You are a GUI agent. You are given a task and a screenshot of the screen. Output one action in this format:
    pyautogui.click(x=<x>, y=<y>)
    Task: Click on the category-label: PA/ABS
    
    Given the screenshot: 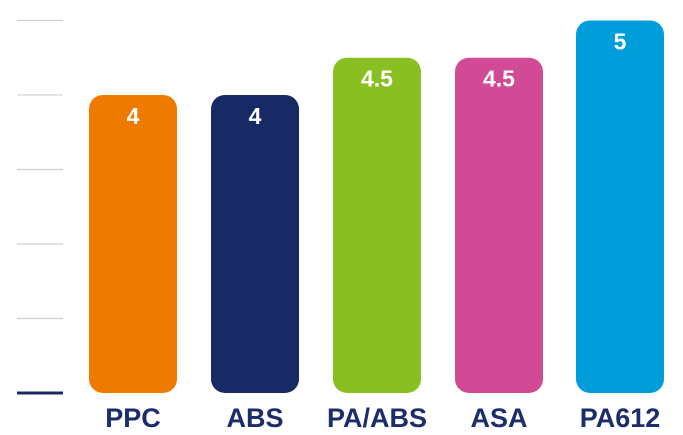 What is the action you would take?
    pyautogui.click(x=377, y=418)
    